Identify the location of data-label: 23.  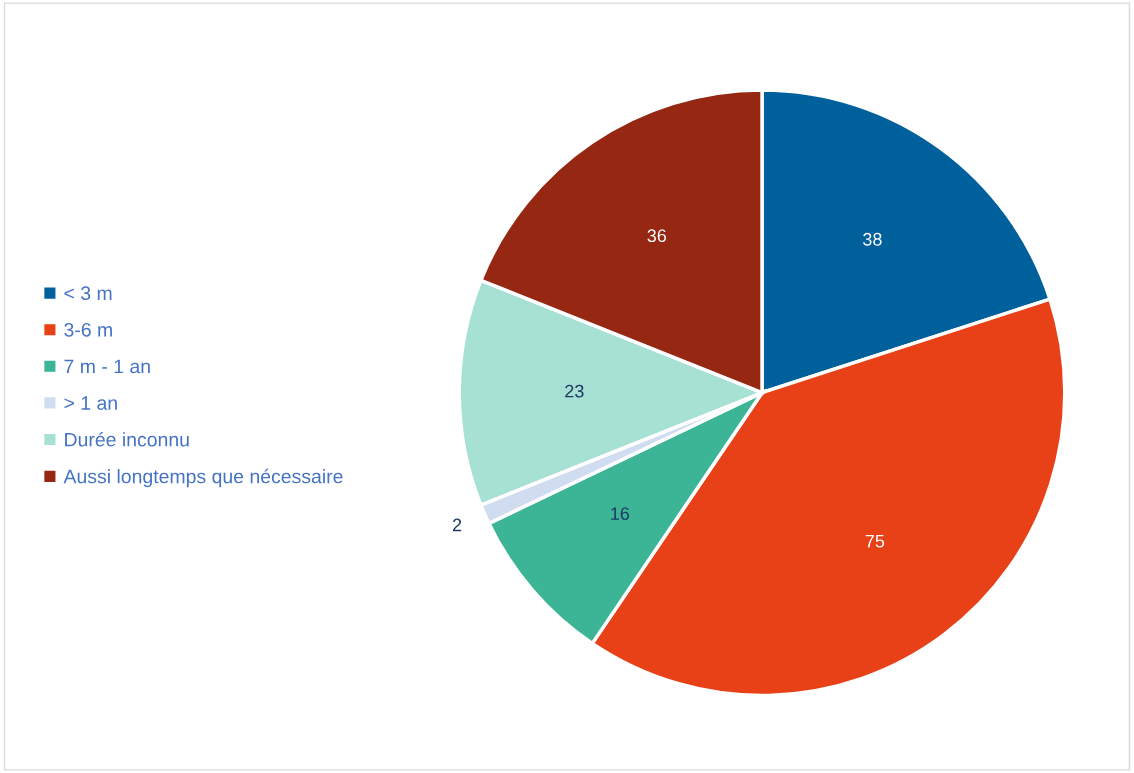
(574, 391).